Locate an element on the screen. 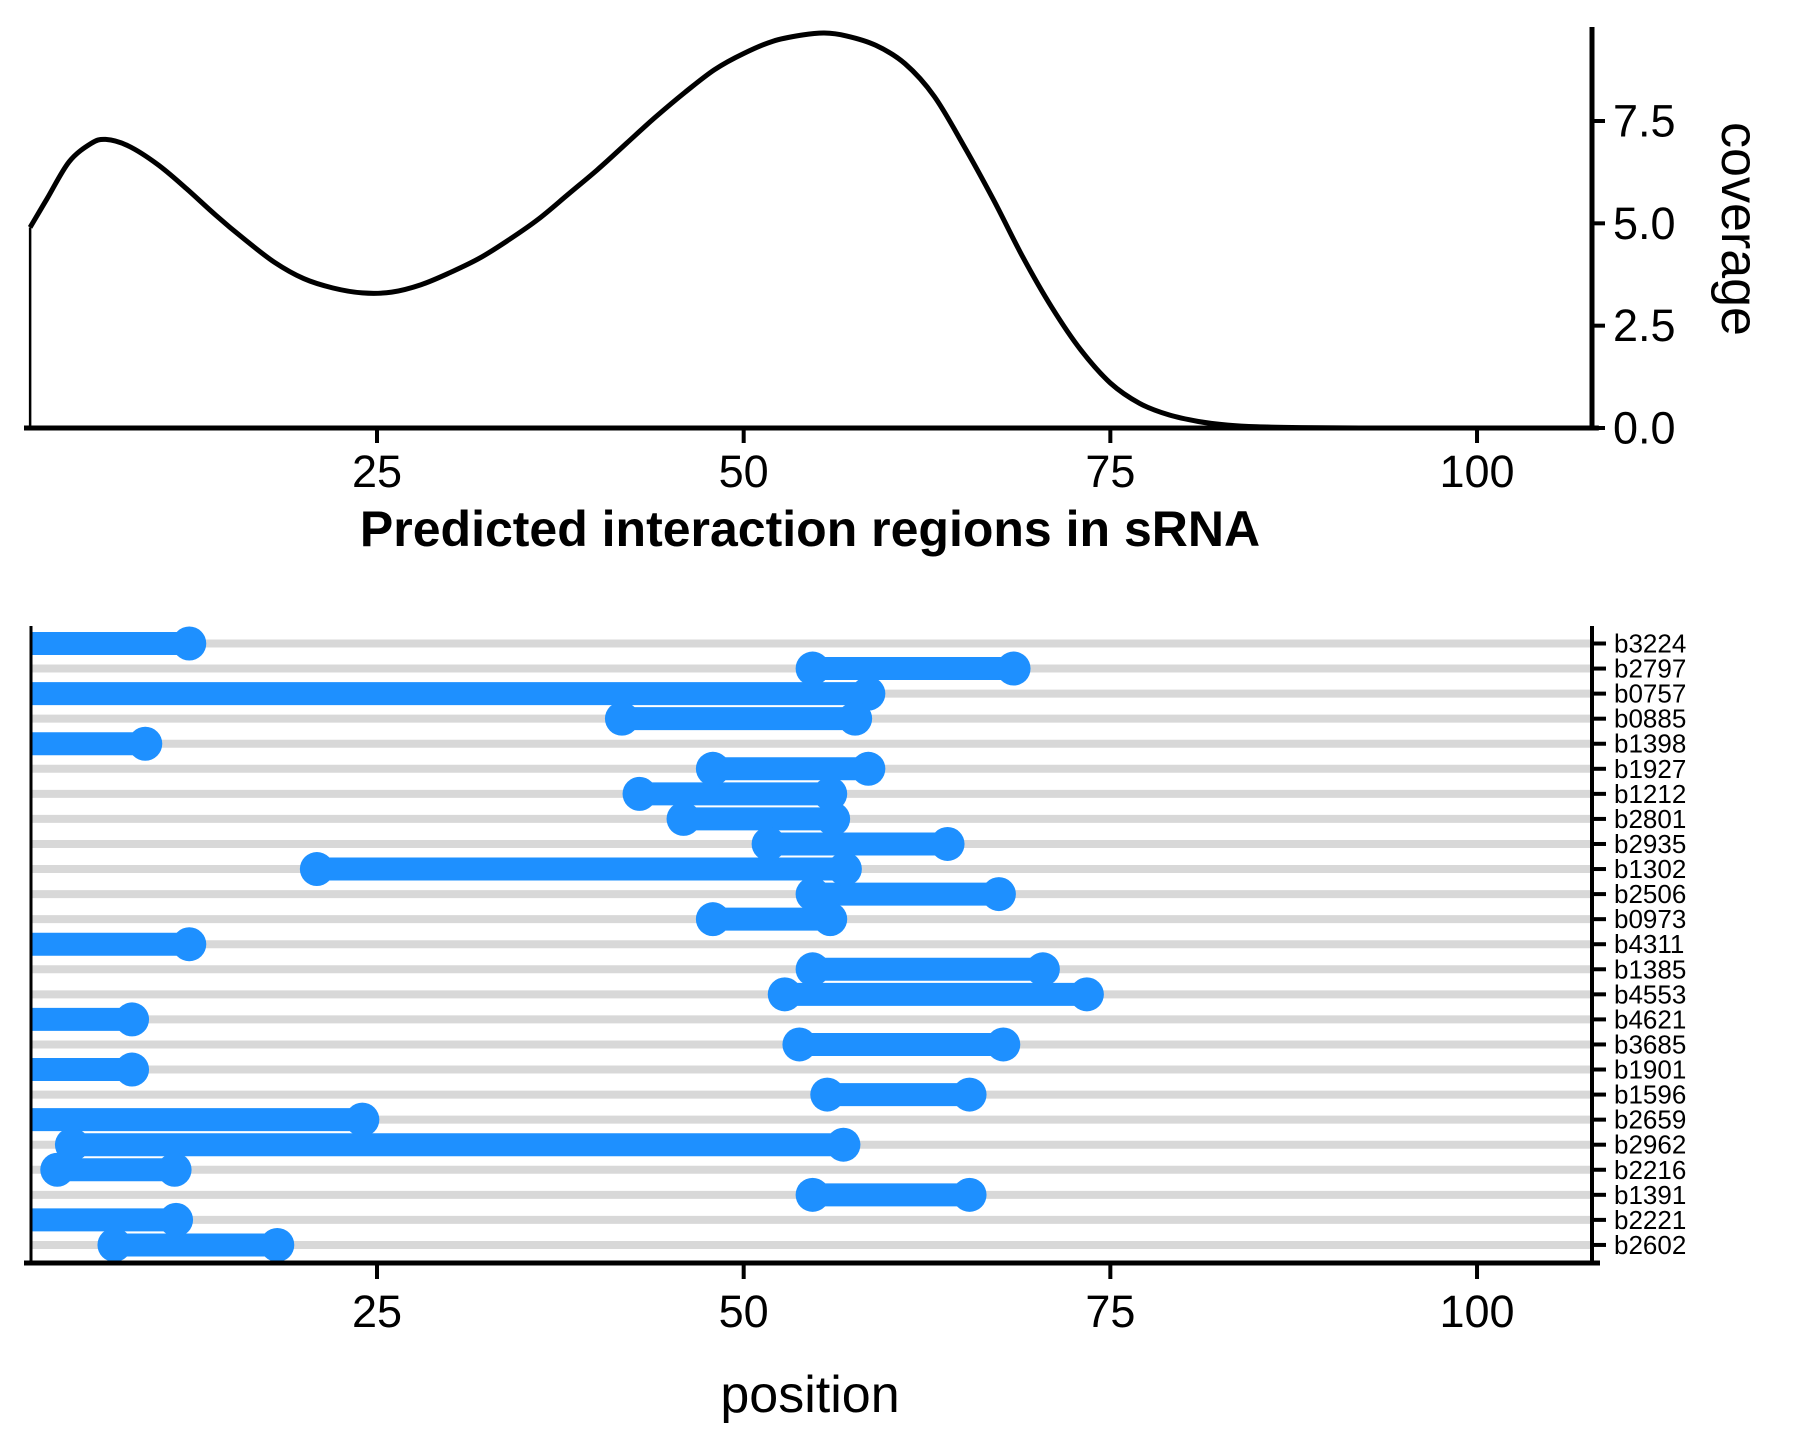 Image resolution: width=1800 pixels, height=1438 pixels. row-label: b0885 is located at coordinates (1650, 719).